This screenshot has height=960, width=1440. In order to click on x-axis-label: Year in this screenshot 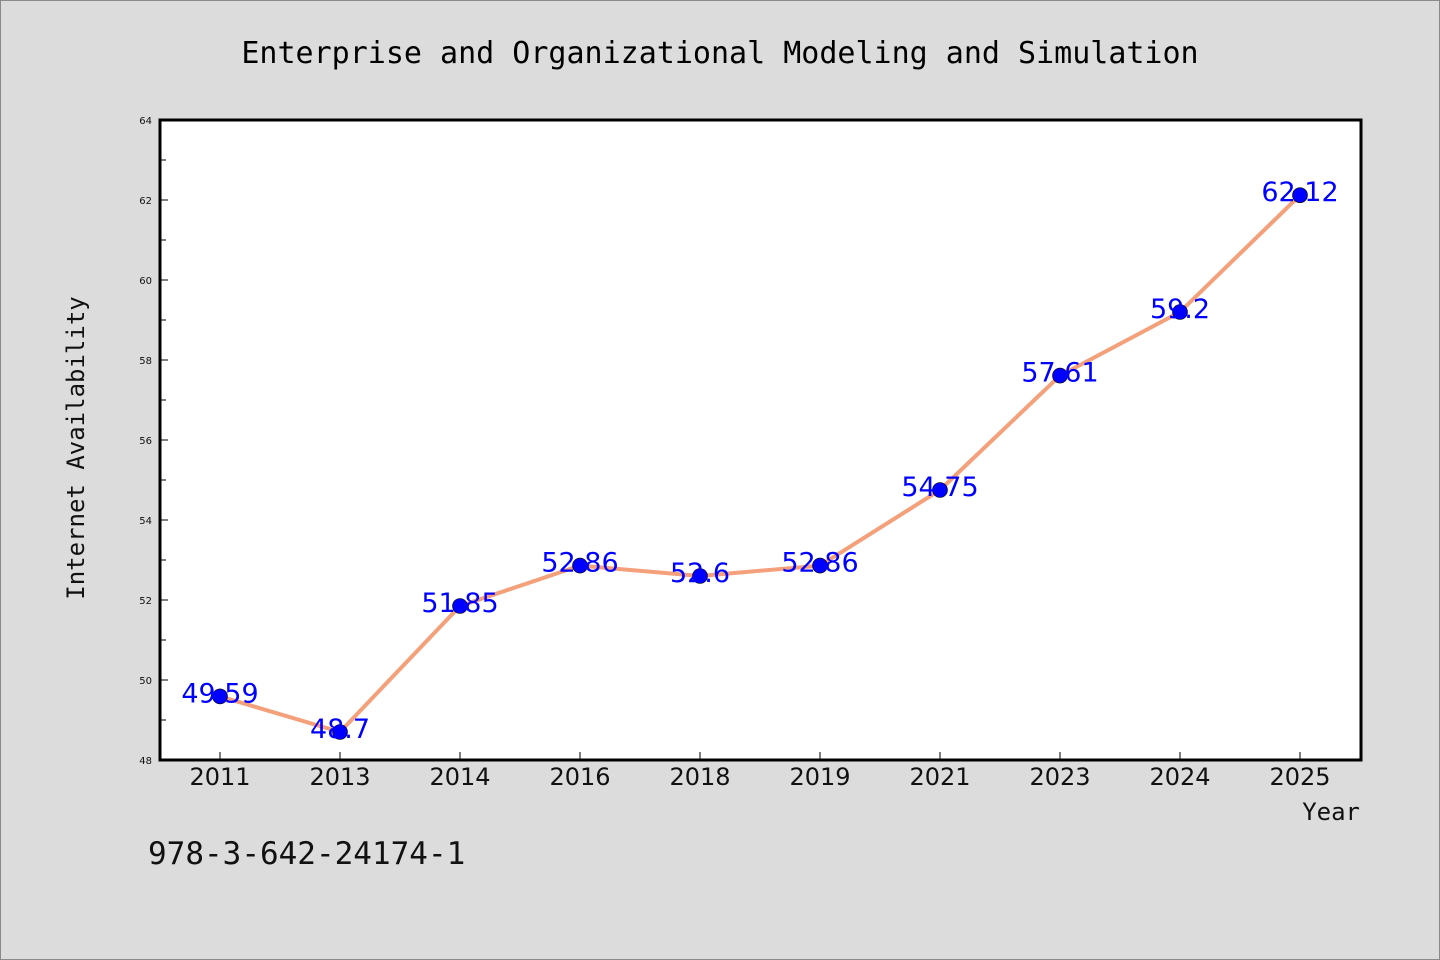, I will do `click(1331, 812)`.